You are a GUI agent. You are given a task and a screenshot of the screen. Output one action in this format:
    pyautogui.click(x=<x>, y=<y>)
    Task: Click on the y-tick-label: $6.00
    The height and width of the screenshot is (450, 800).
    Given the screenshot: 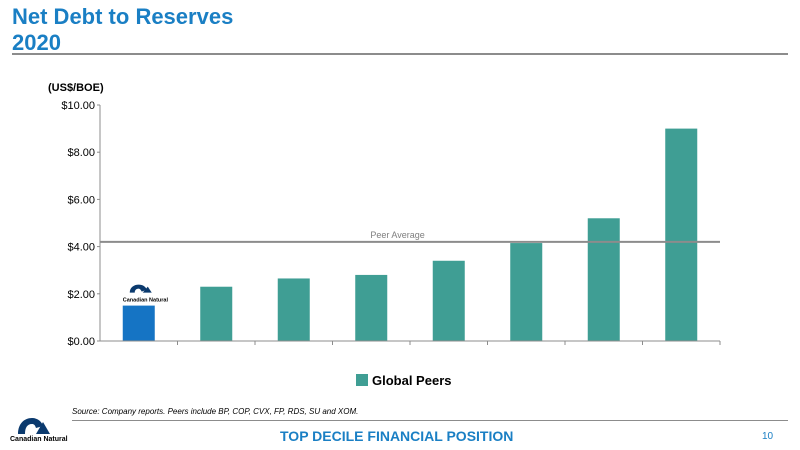 What is the action you would take?
    pyautogui.click(x=81, y=200)
    